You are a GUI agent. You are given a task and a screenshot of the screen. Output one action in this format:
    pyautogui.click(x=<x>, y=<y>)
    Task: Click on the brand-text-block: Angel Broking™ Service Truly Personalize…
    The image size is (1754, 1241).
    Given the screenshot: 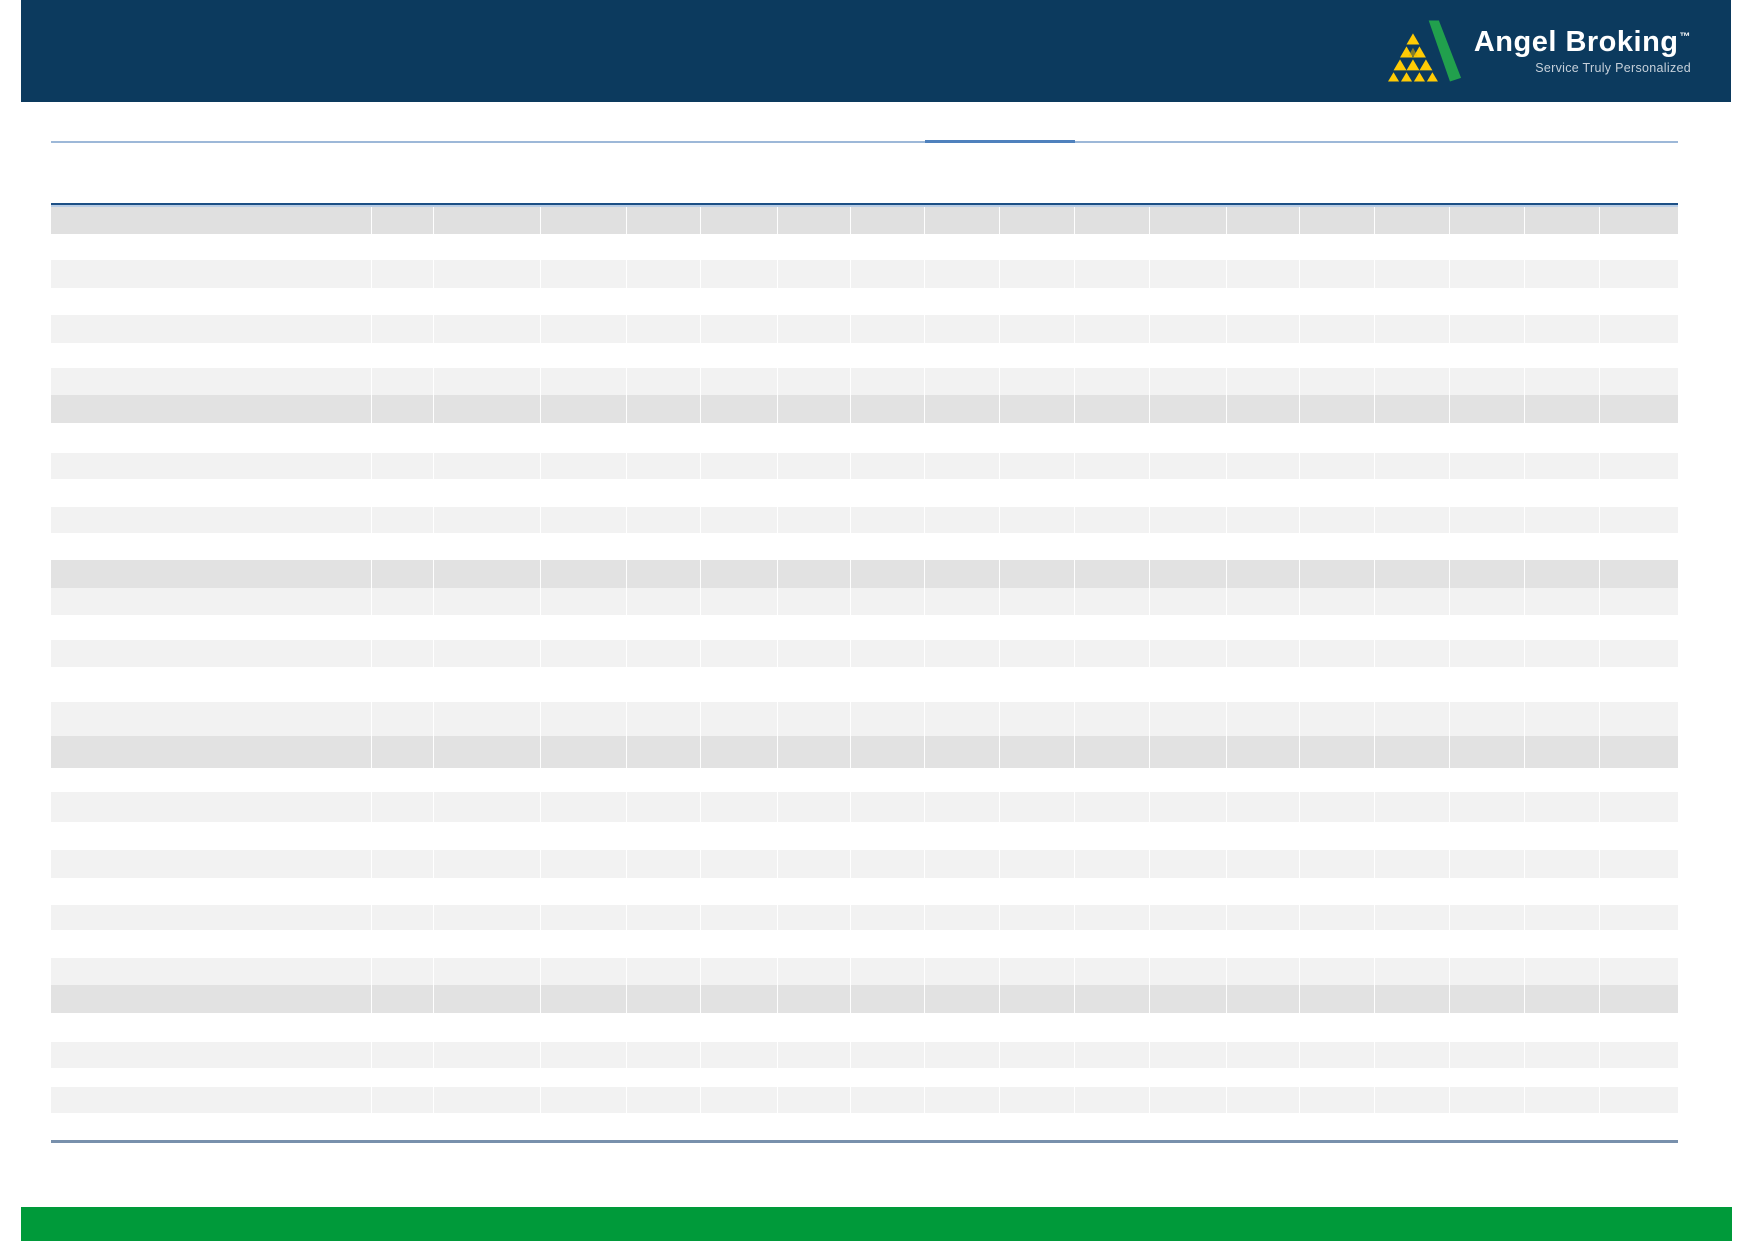 What is the action you would take?
    pyautogui.click(x=1582, y=51)
    